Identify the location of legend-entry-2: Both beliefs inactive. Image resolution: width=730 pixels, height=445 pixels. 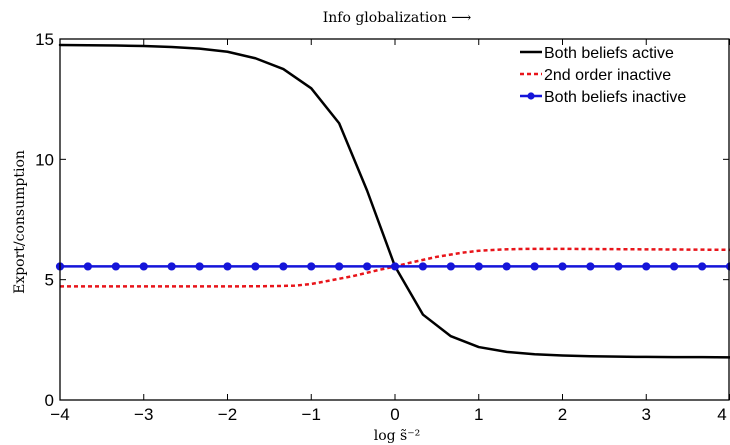
(603, 97).